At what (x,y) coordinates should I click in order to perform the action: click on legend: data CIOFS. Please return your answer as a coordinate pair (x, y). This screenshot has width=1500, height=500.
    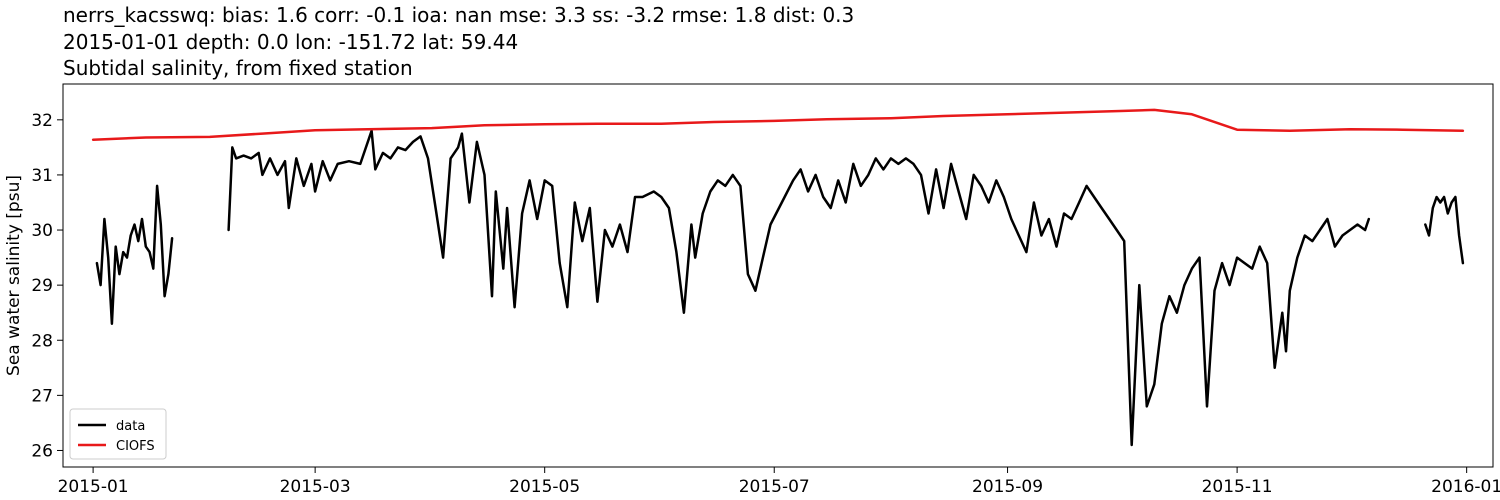
    Looking at the image, I should click on (118, 434).